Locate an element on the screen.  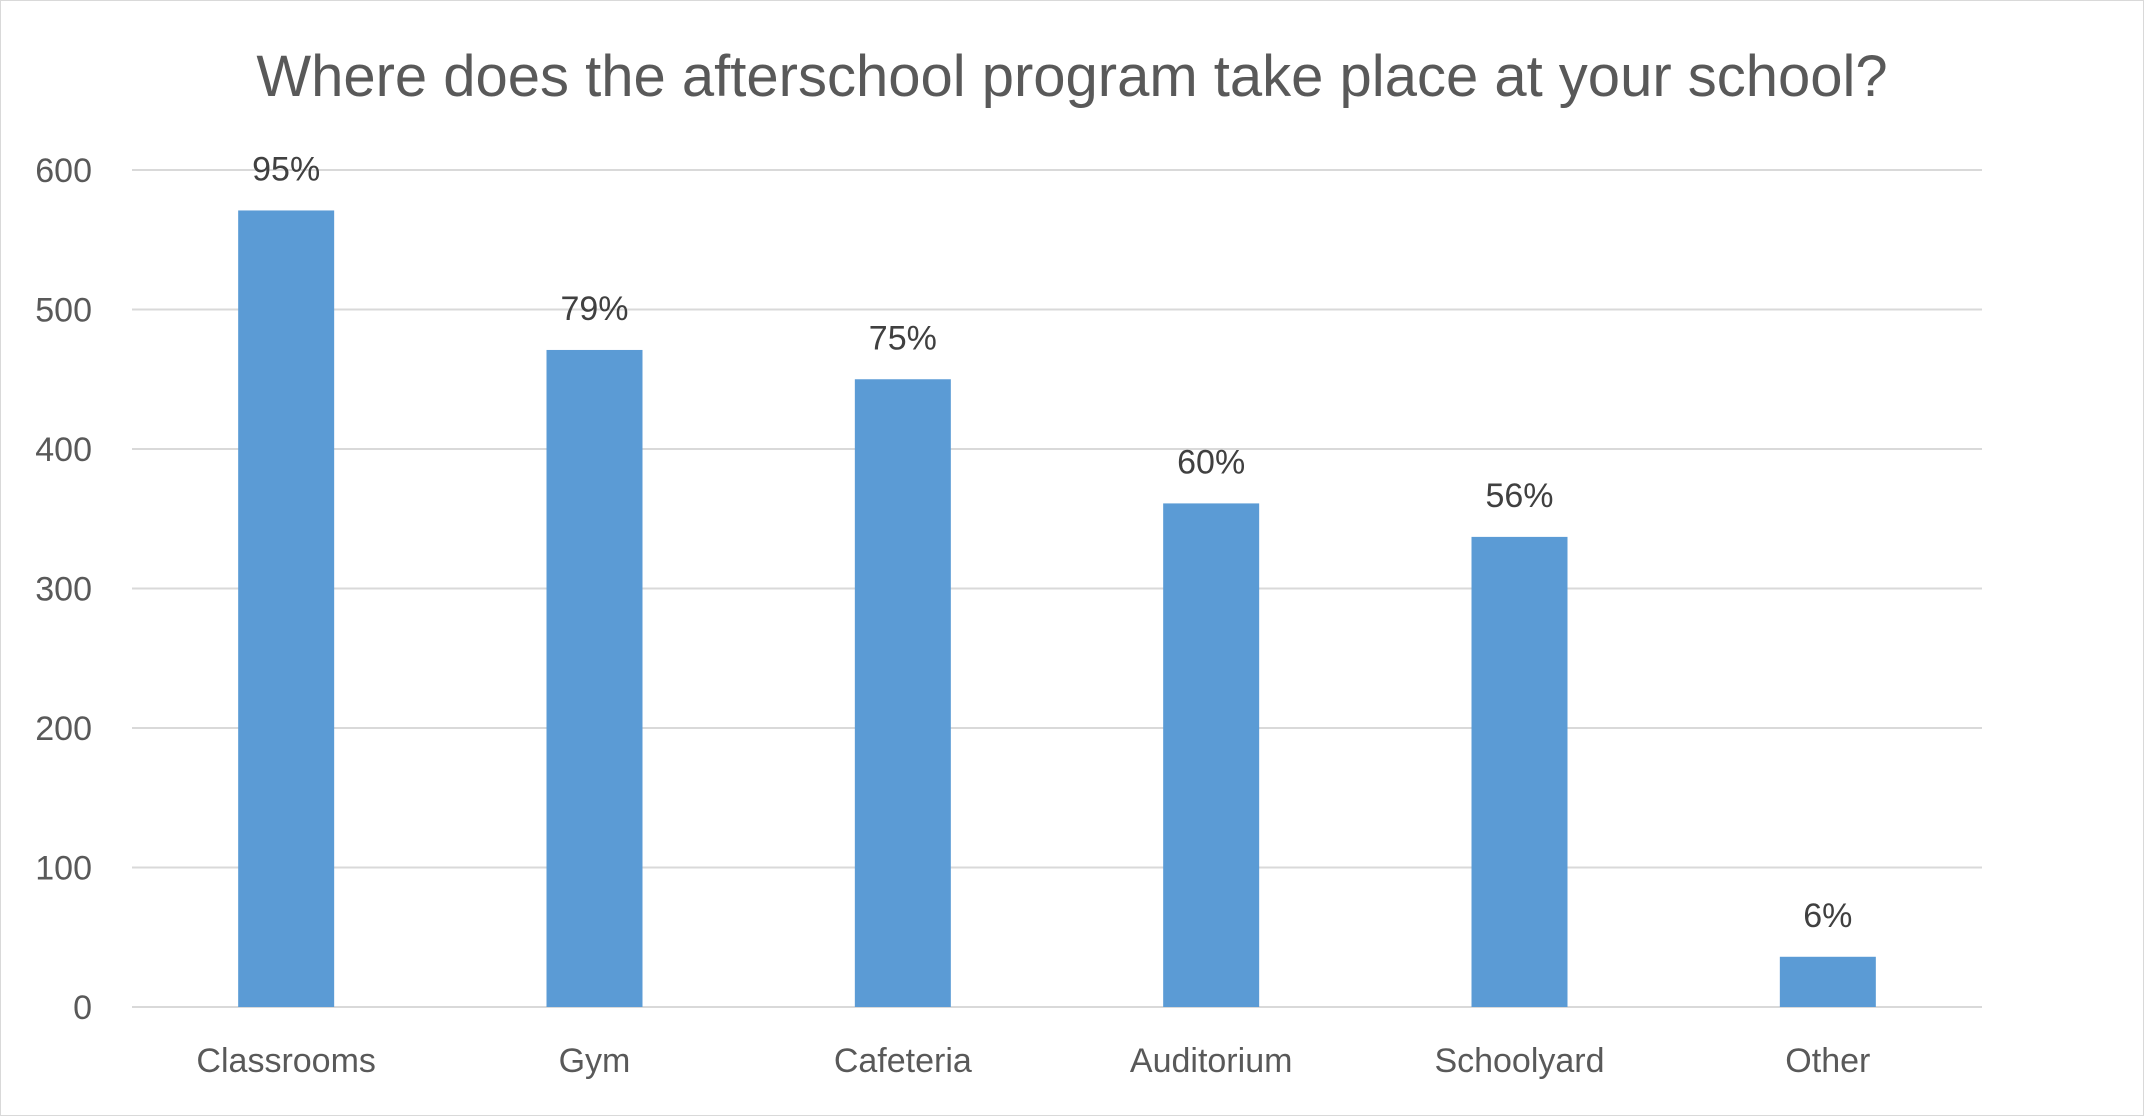
y-tick-label: 500 is located at coordinates (63, 311).